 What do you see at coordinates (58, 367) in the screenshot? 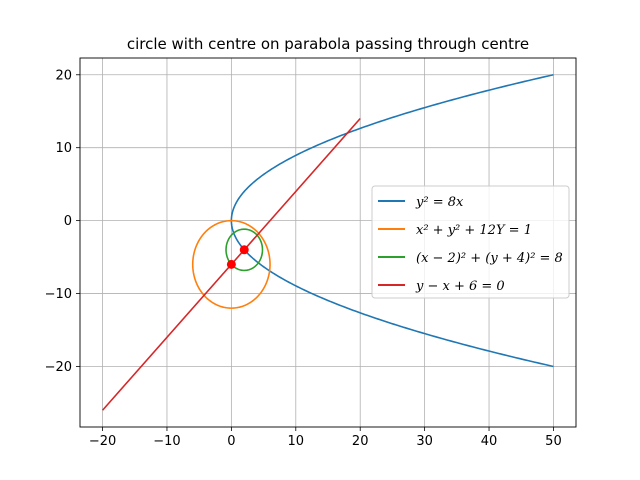
I see `y-tick-label: −20` at bounding box center [58, 367].